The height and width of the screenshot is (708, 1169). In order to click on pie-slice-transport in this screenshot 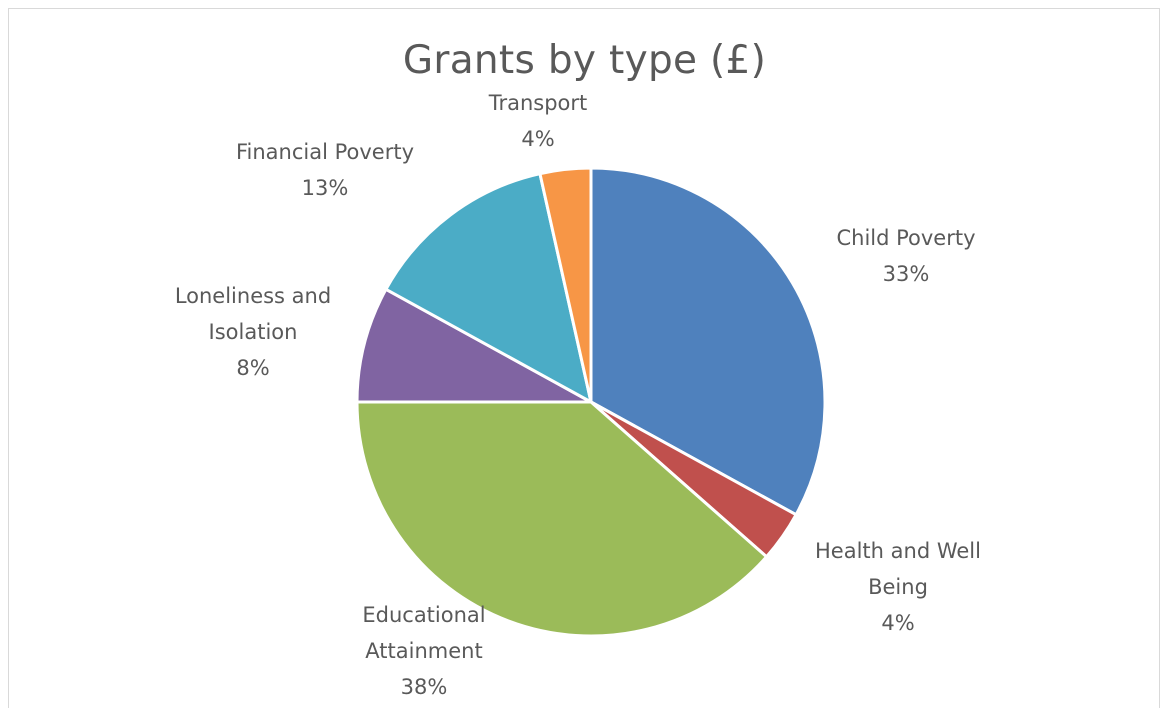, I will do `click(565, 285)`.